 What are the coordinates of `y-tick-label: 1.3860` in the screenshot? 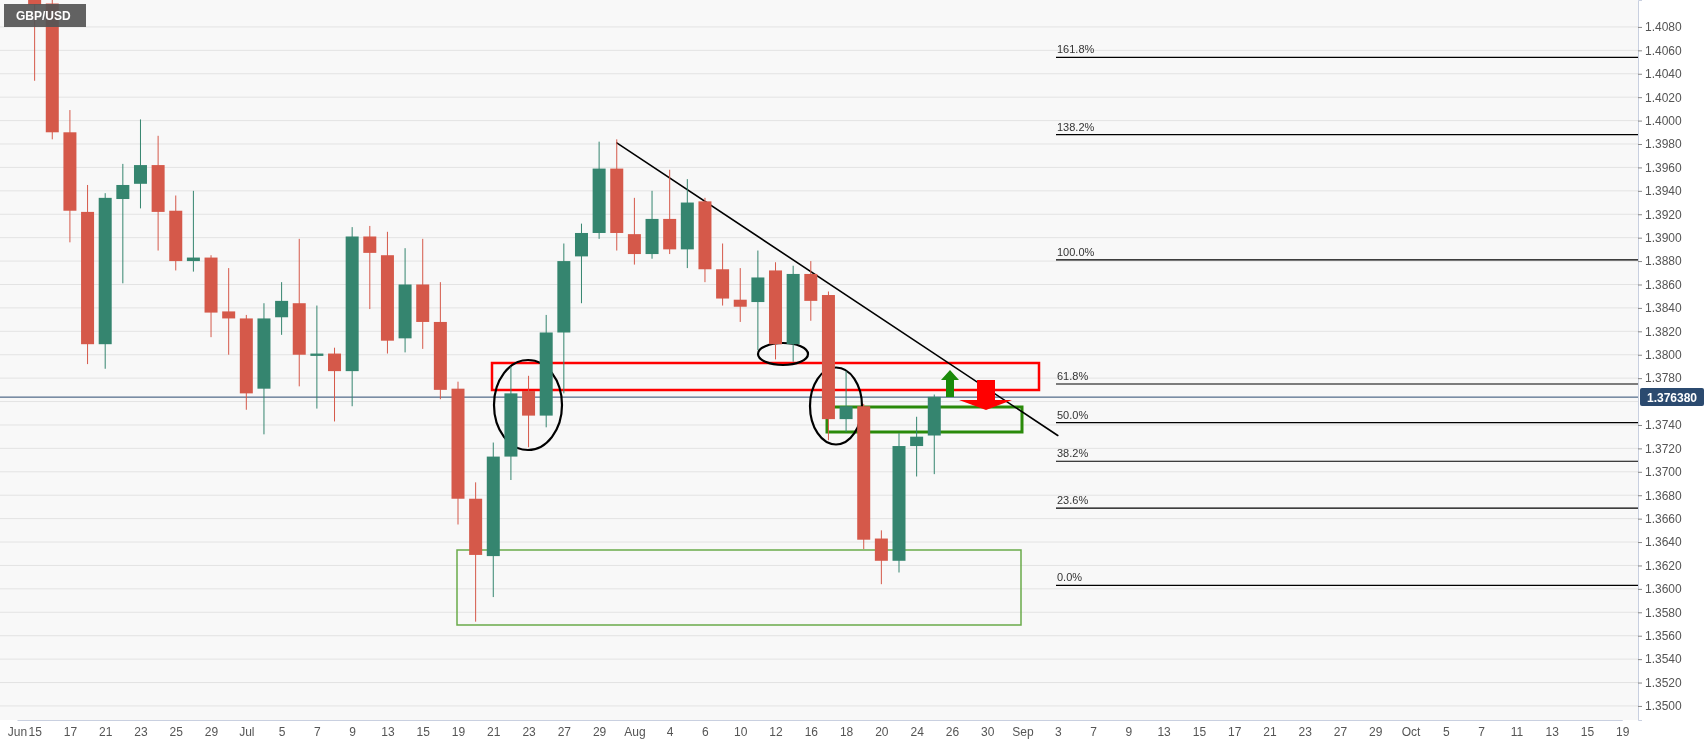 It's located at (1664, 284).